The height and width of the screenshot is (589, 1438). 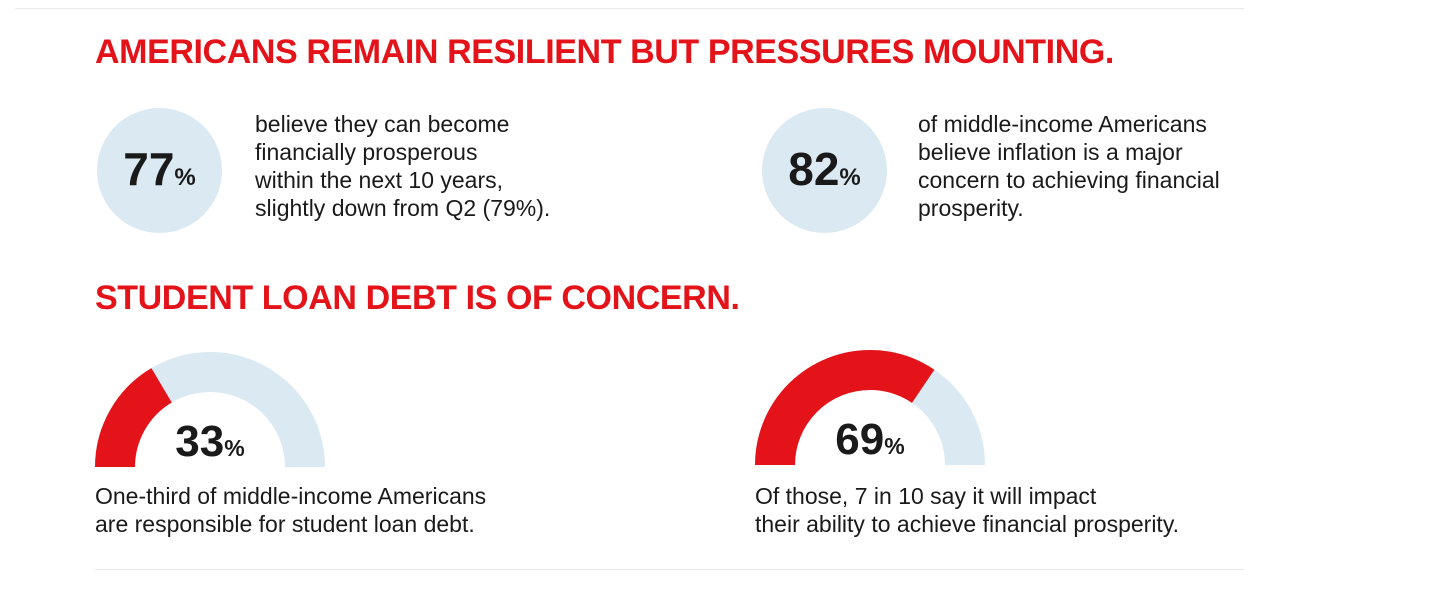 I want to click on gauge-33: 33 %, so click(x=210, y=409).